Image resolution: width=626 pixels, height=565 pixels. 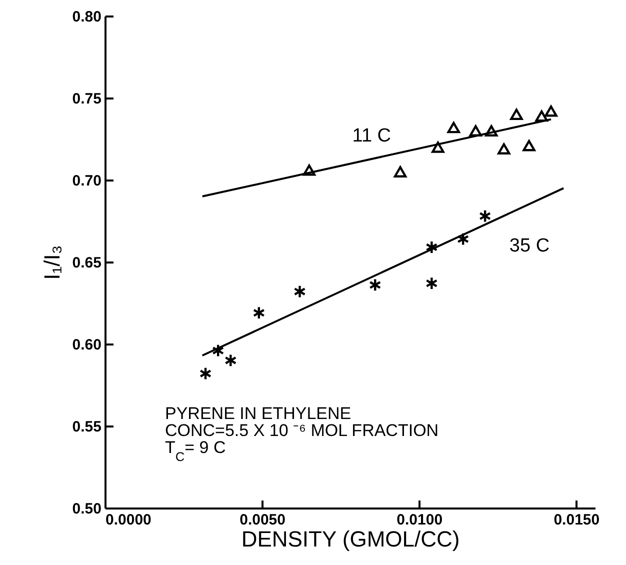 I want to click on x-tick-label: 0.0150, so click(x=577, y=520).